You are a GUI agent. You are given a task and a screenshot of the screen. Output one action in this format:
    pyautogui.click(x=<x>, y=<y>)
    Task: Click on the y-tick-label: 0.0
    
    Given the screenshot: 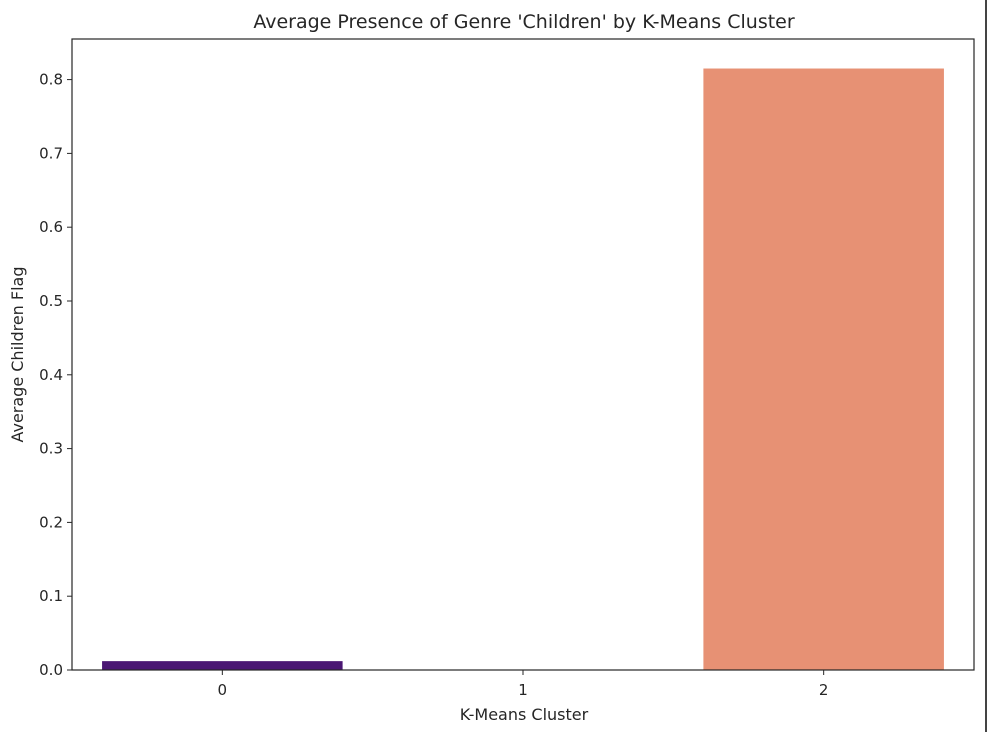 What is the action you would take?
    pyautogui.click(x=51, y=670)
    